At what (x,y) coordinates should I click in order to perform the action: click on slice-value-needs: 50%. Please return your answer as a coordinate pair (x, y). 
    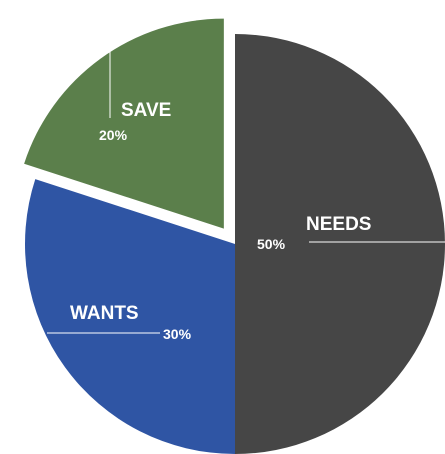
    Looking at the image, I should click on (271, 244).